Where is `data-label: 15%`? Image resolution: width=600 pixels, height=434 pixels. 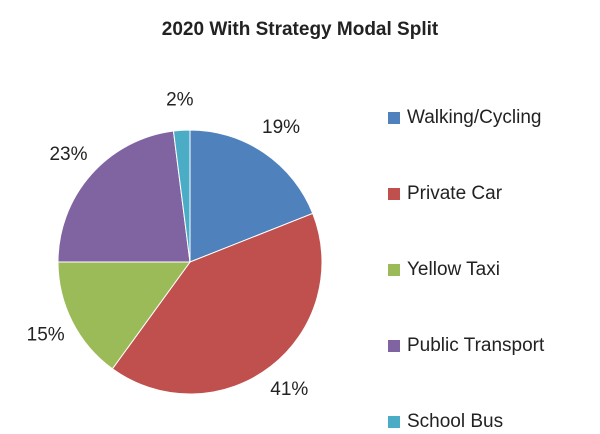 data-label: 15% is located at coordinates (46, 335).